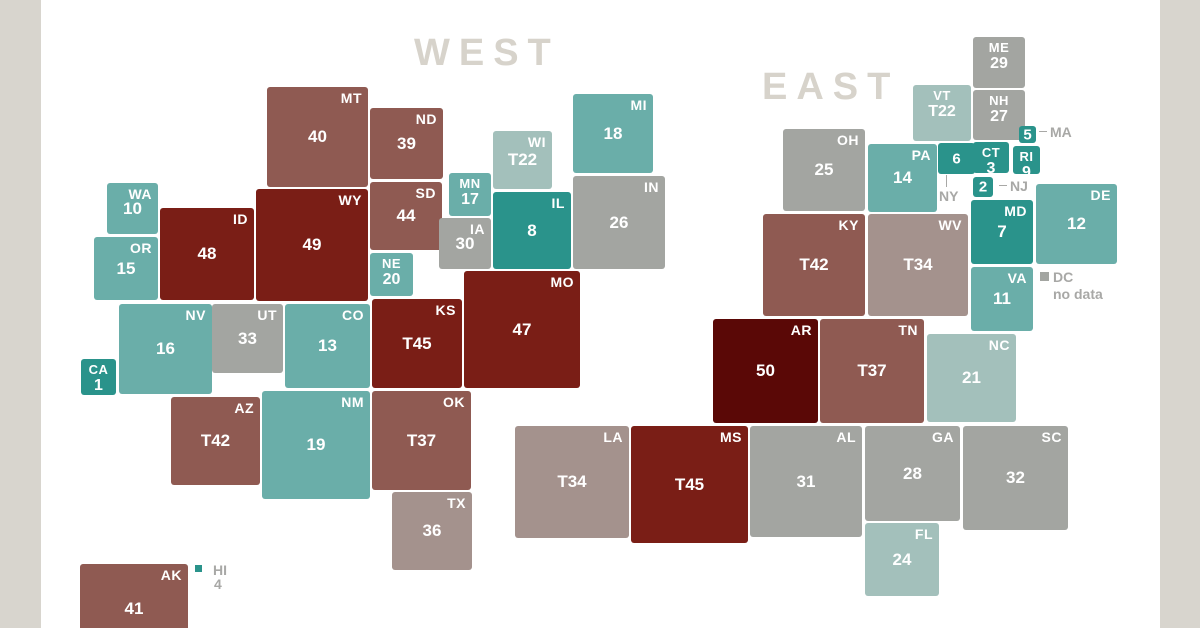 This screenshot has width=1200, height=628. What do you see at coordinates (454, 402) in the screenshot?
I see `state-abbr: OK` at bounding box center [454, 402].